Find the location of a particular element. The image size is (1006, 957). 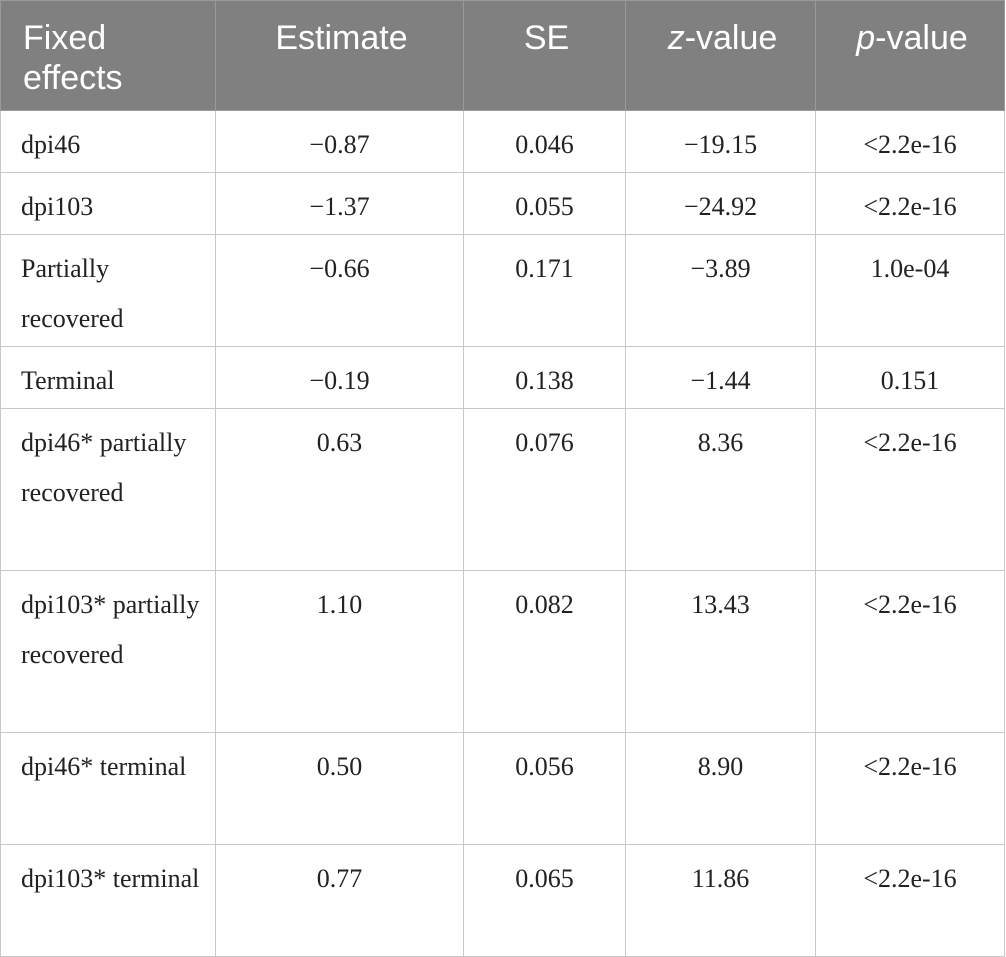

table-row: dpi46* terminal 0.50 0.056 8.90 <2.2e-16 is located at coordinates (502, 788).